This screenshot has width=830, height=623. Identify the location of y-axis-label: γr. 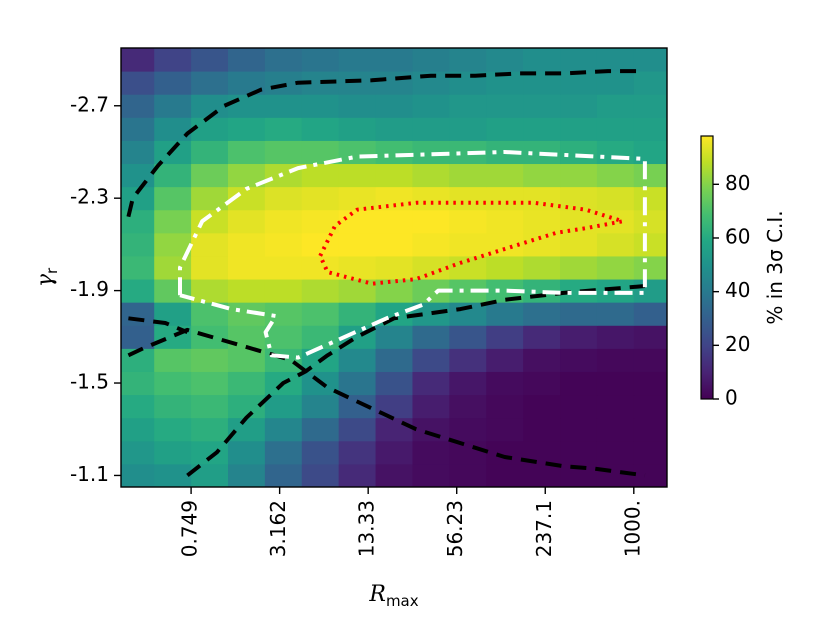
(47, 277).